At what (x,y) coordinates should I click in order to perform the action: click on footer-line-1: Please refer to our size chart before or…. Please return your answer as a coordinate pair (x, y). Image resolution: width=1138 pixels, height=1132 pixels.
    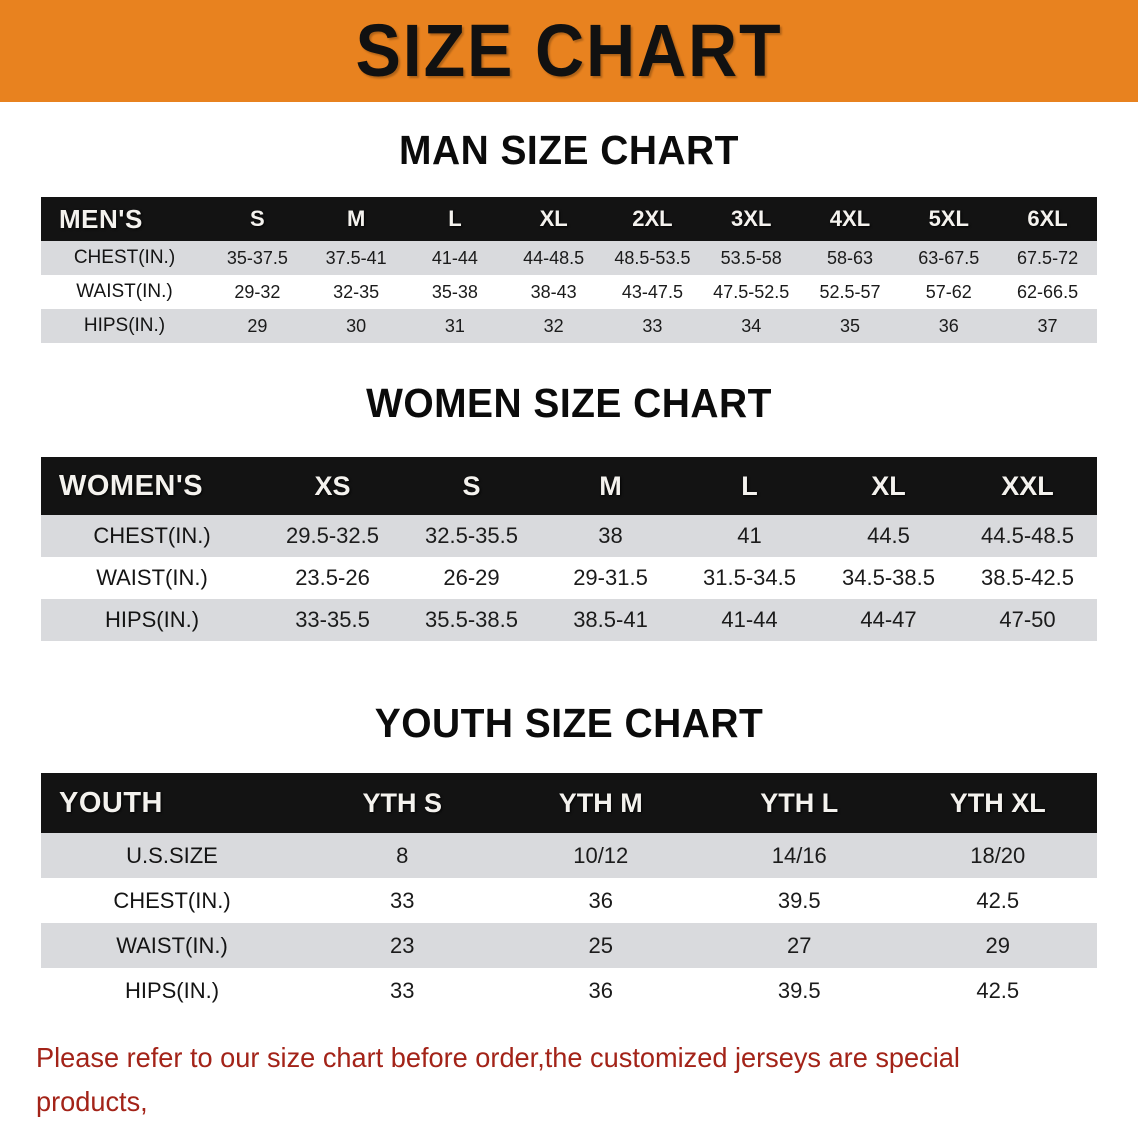
    Looking at the image, I should click on (498, 1079).